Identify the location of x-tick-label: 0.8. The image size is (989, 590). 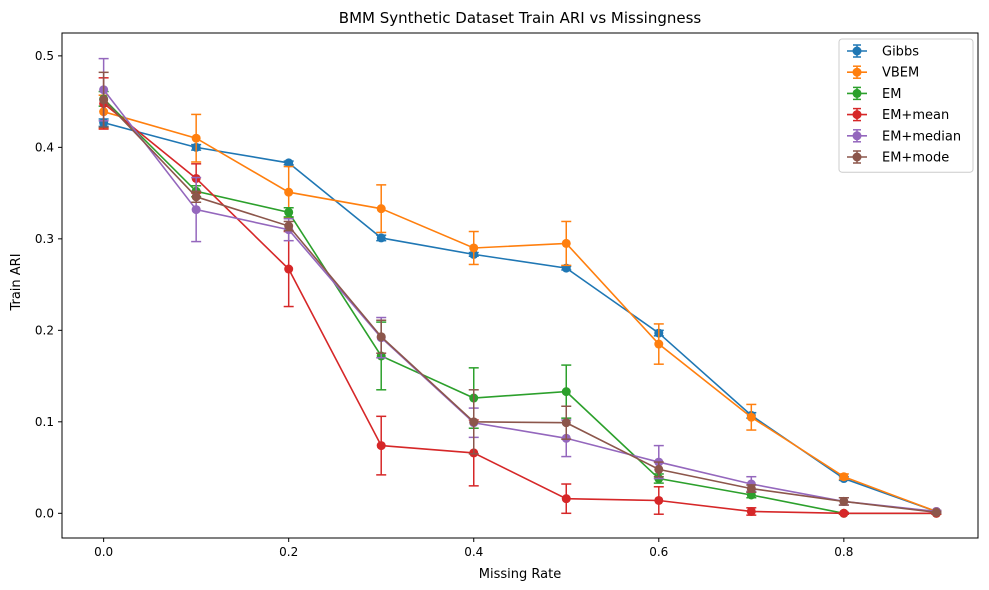
(843, 552).